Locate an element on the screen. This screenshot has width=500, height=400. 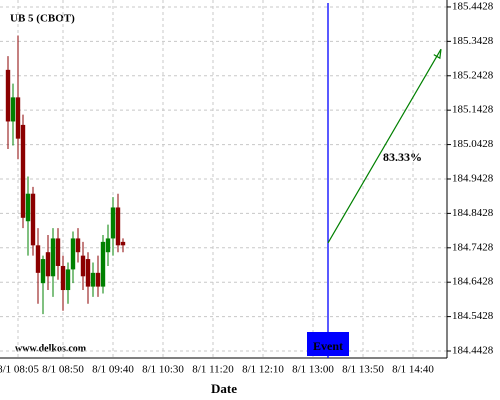
x-tick-label: 8/1 09:40 is located at coordinates (113, 370).